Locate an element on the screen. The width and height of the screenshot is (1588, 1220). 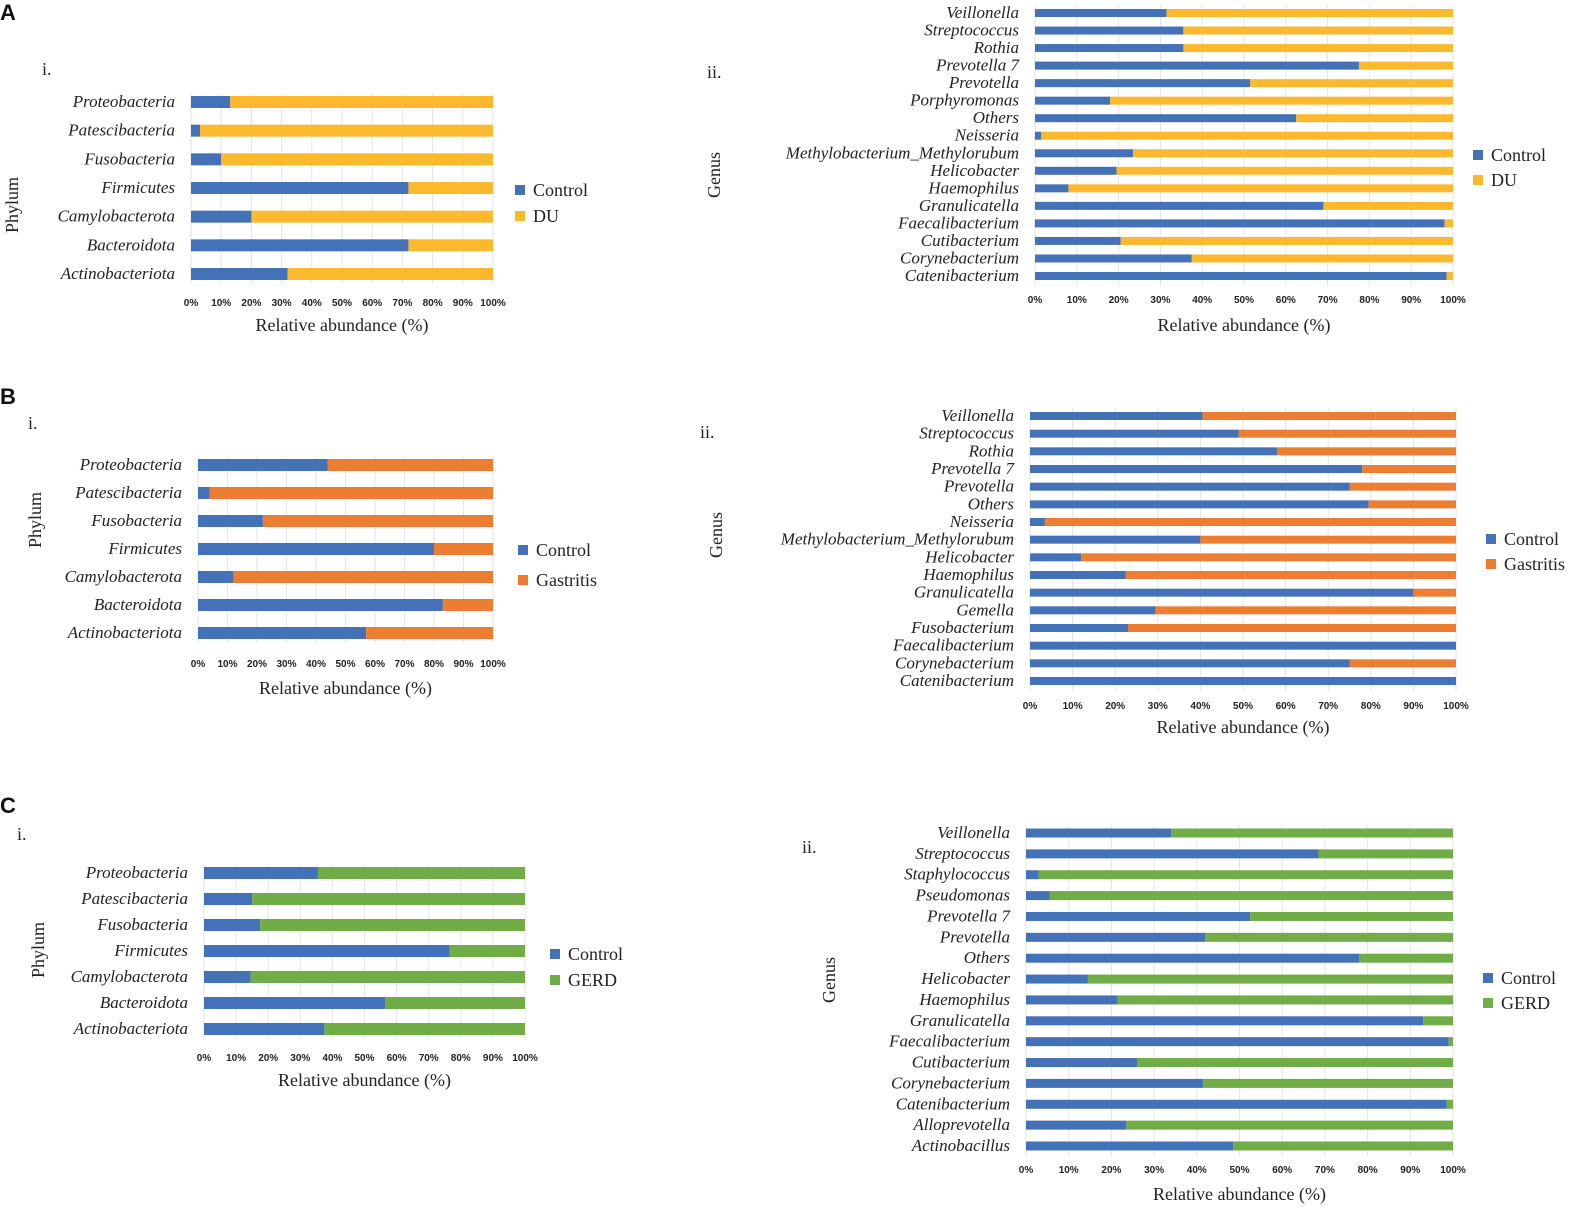
category-label: Faecalibacterium is located at coordinates (958, 222).